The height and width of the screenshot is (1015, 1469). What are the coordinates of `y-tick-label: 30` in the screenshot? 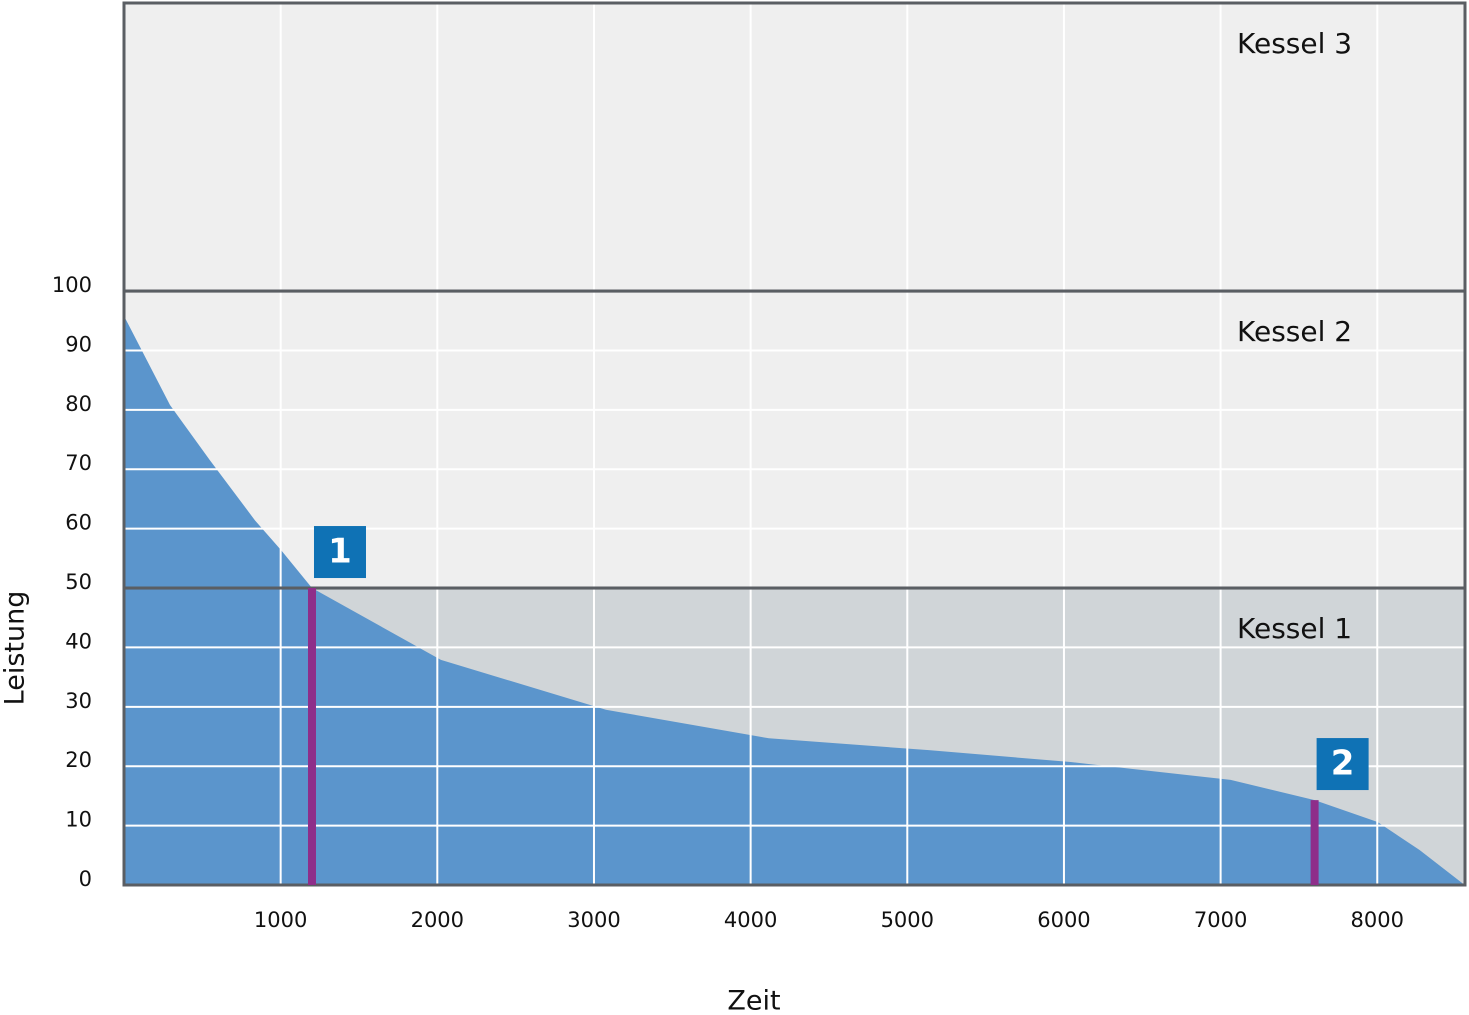 It's located at (78, 701).